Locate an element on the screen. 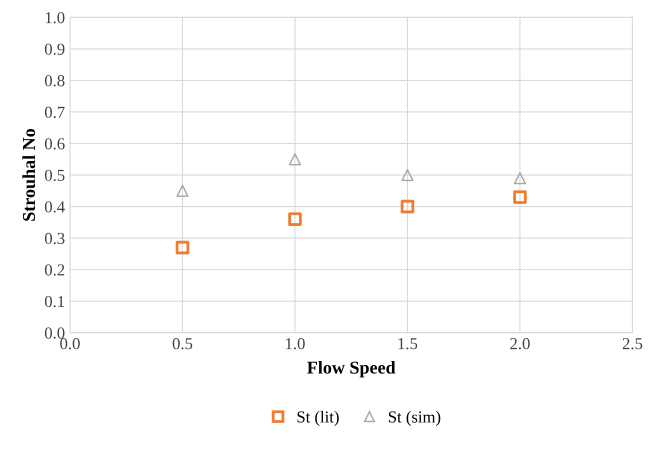 This screenshot has width=648, height=457. x-axis-title: Flow Speed is located at coordinates (351, 369).